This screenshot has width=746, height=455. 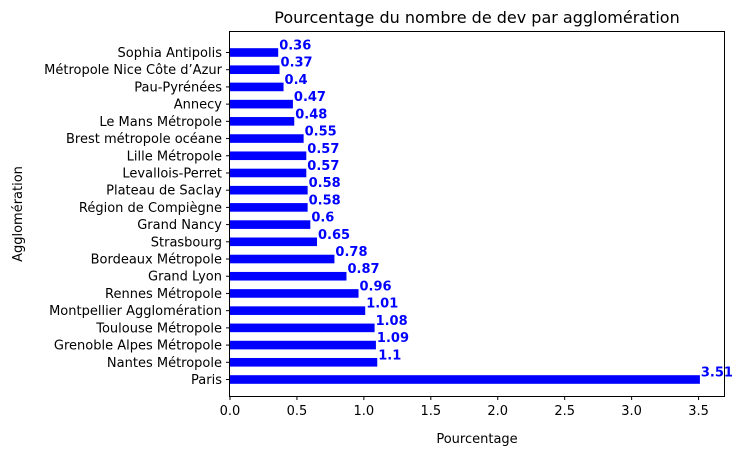 What do you see at coordinates (178, 87) in the screenshot?
I see `y-tick-label: Pau-Pyrénées` at bounding box center [178, 87].